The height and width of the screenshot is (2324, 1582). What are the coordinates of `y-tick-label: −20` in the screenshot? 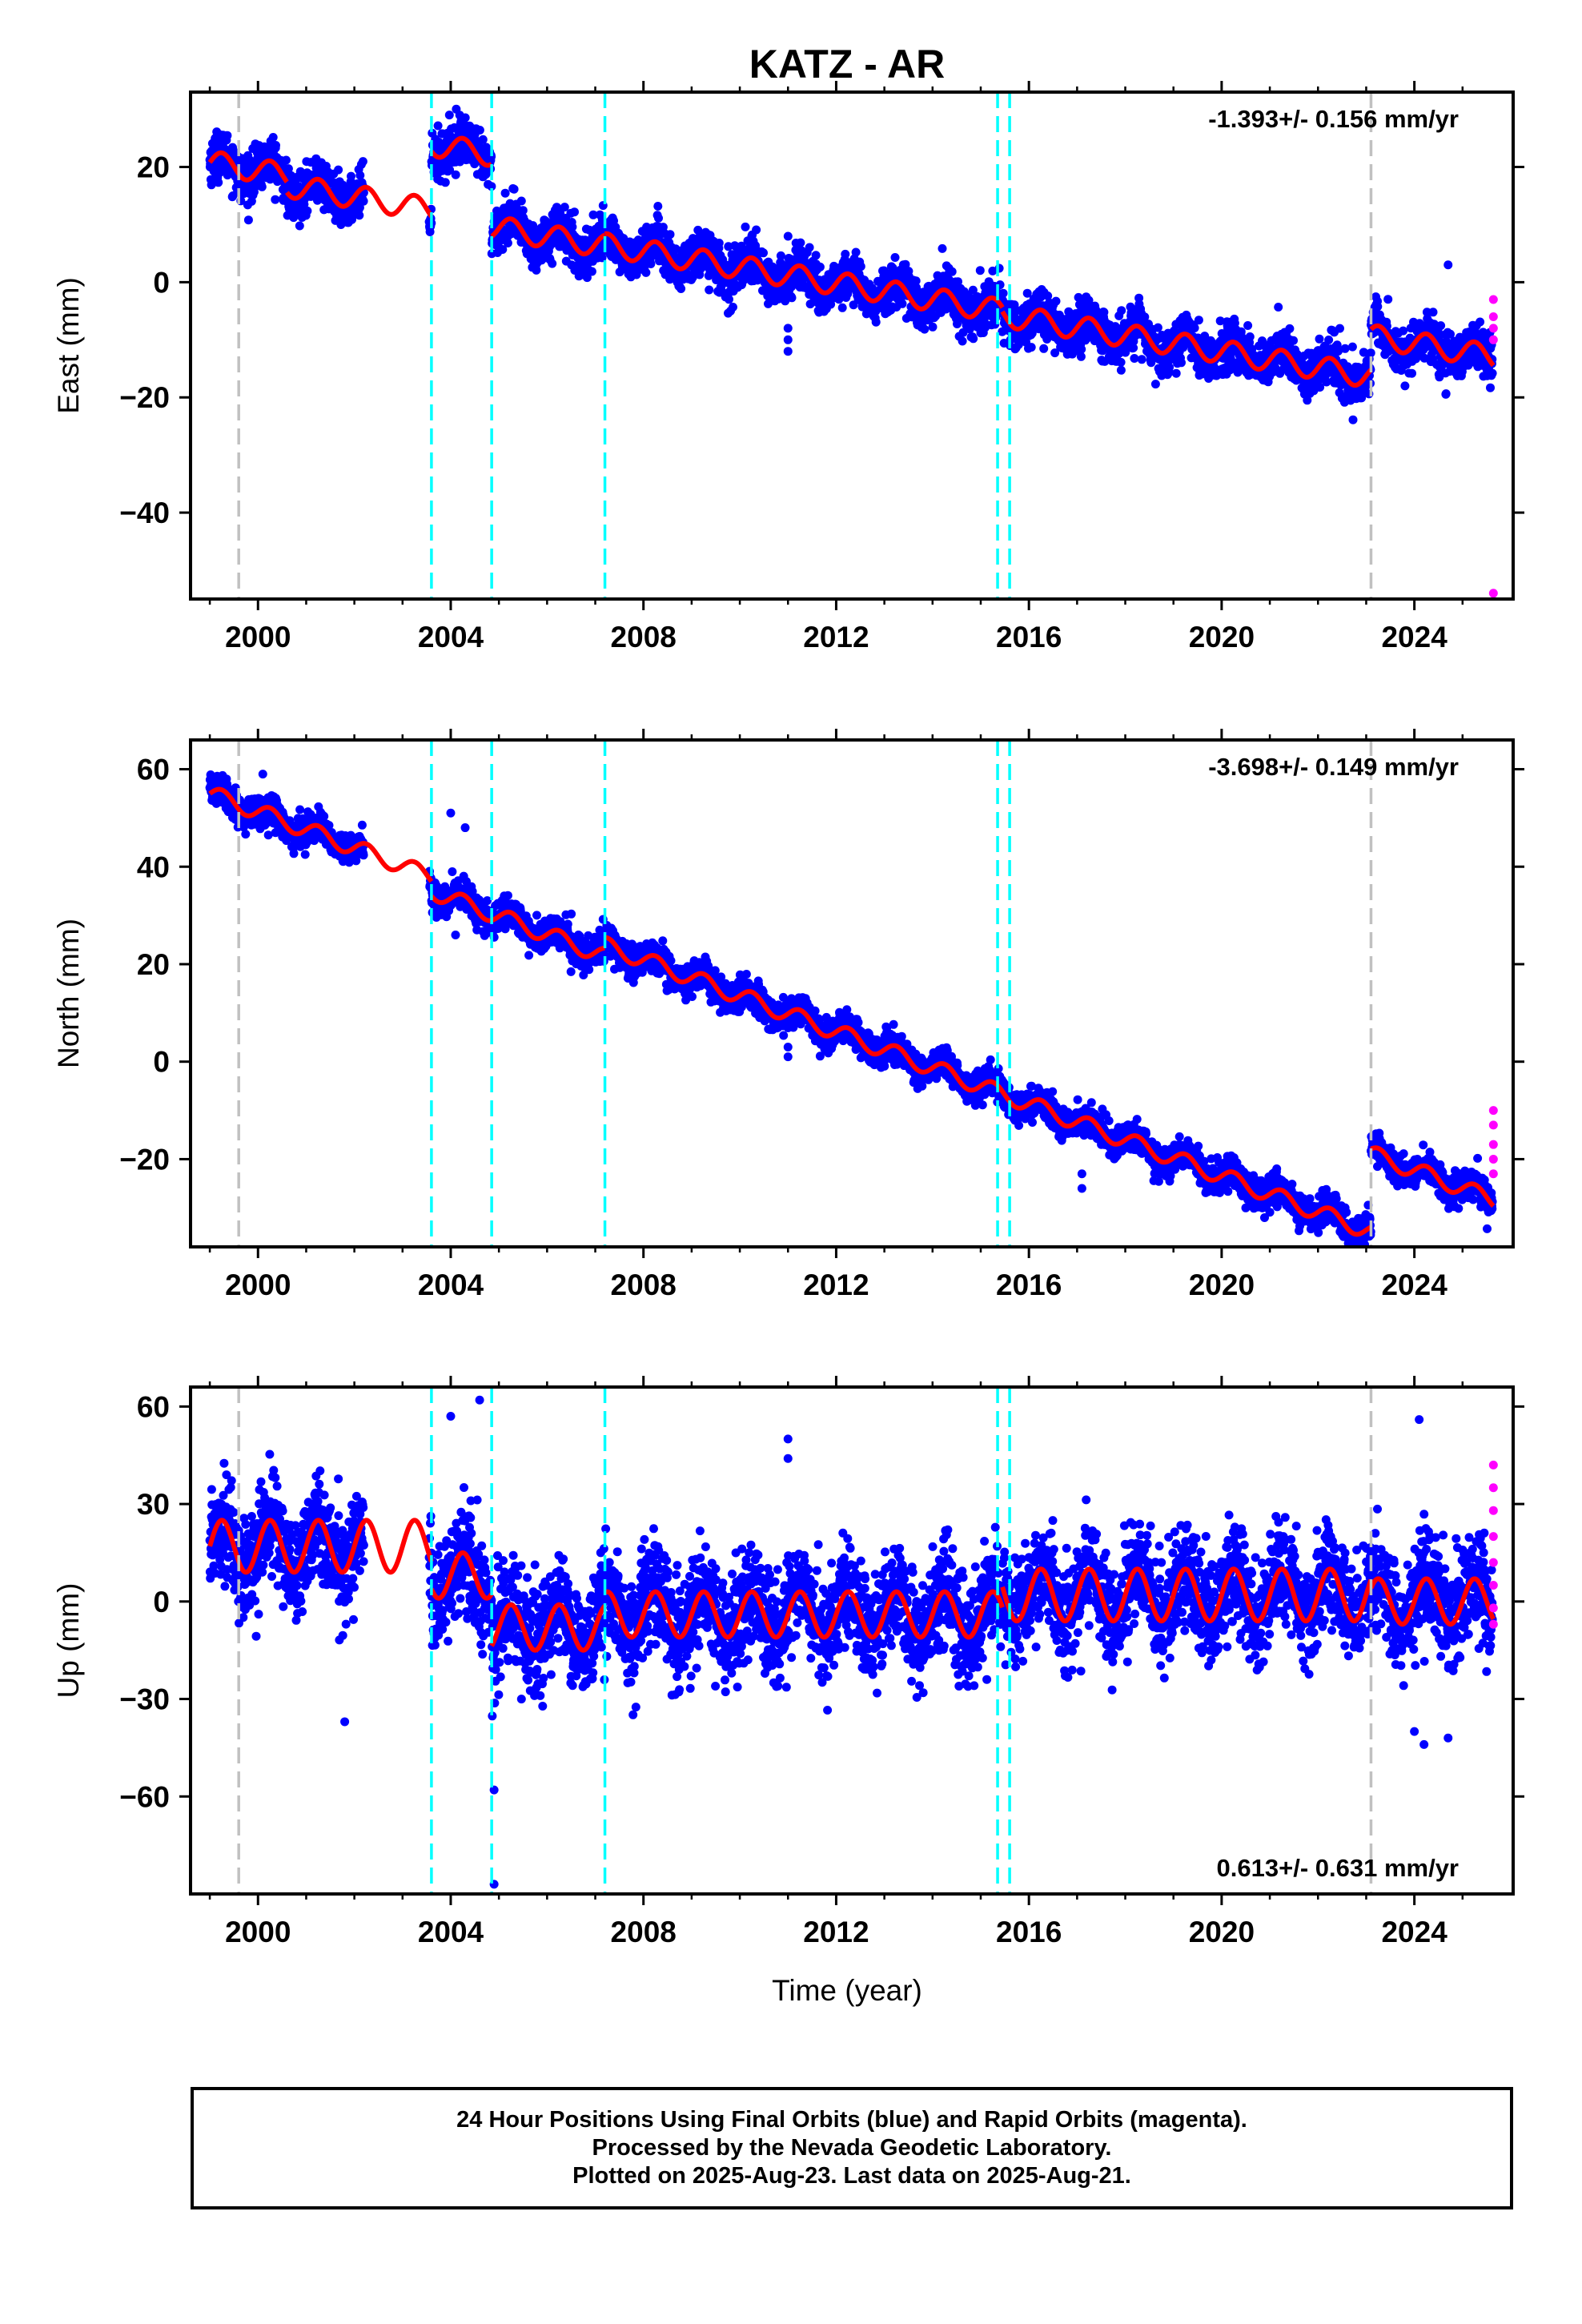 It's located at (144, 397).